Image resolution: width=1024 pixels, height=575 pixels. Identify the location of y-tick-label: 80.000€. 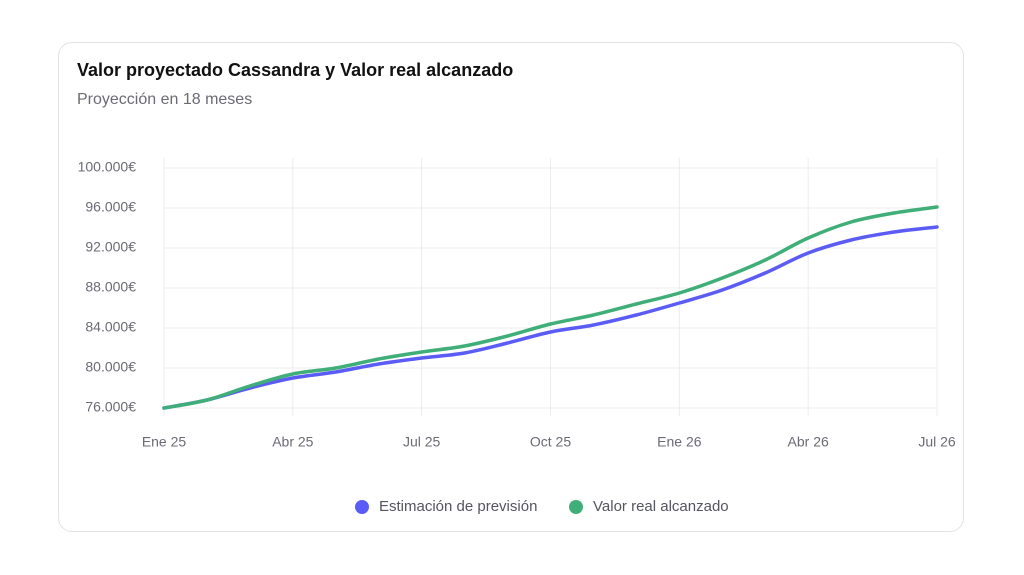
(110, 367).